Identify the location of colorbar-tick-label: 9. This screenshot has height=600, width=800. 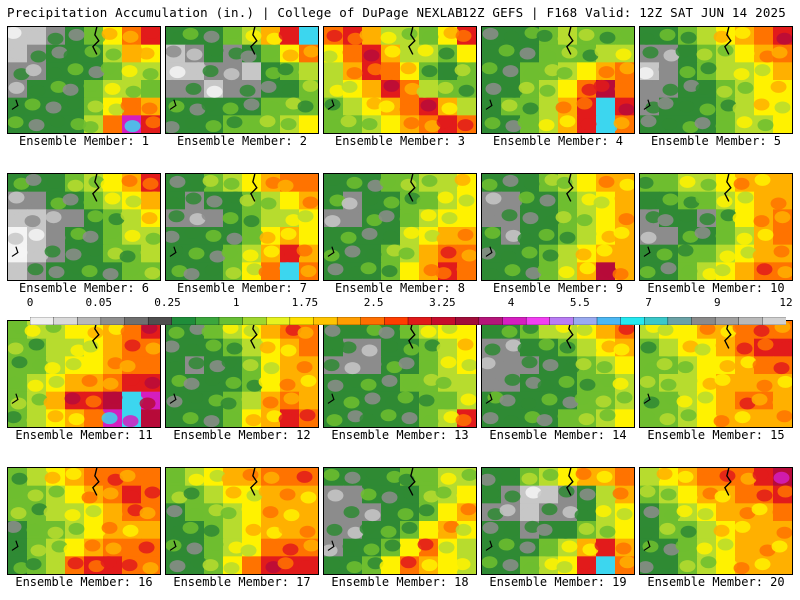
(717, 302).